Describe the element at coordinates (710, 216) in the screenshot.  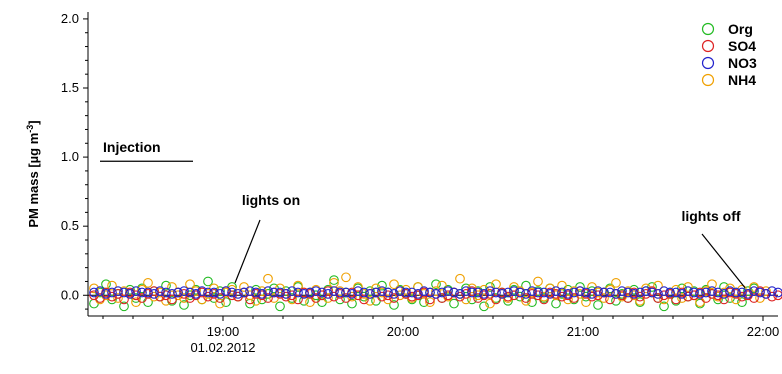
I see `lights-off-label: lights off` at that location.